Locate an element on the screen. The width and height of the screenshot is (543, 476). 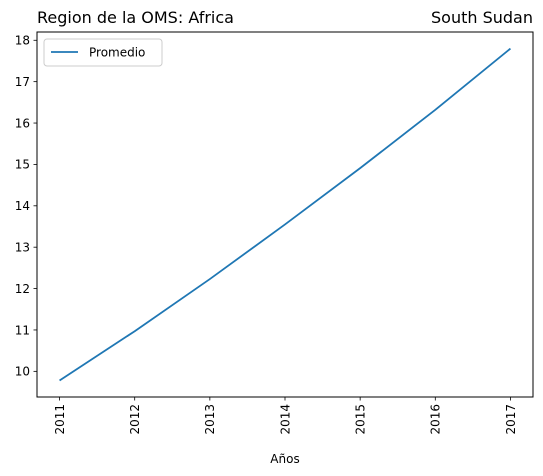
x-tick-label: 2013 is located at coordinates (210, 419).